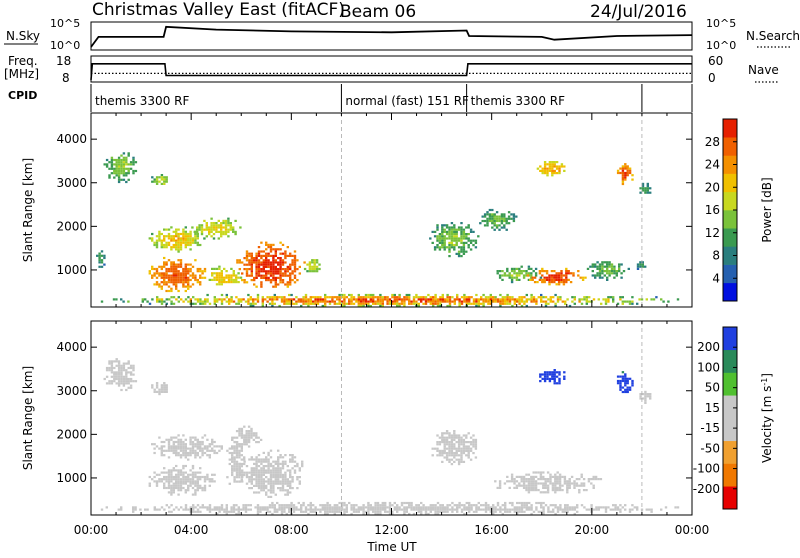  I want to click on velocity-cbar-label-5: -50, so click(710, 448).